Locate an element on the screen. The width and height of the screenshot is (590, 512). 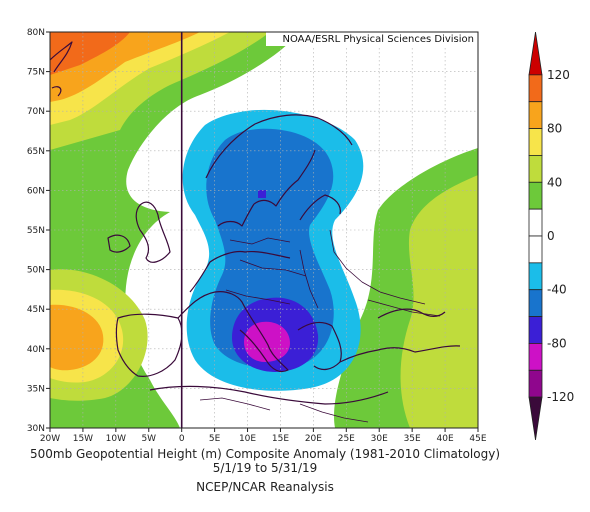
longitude-tick-label: 5E is located at coordinates (215, 439).